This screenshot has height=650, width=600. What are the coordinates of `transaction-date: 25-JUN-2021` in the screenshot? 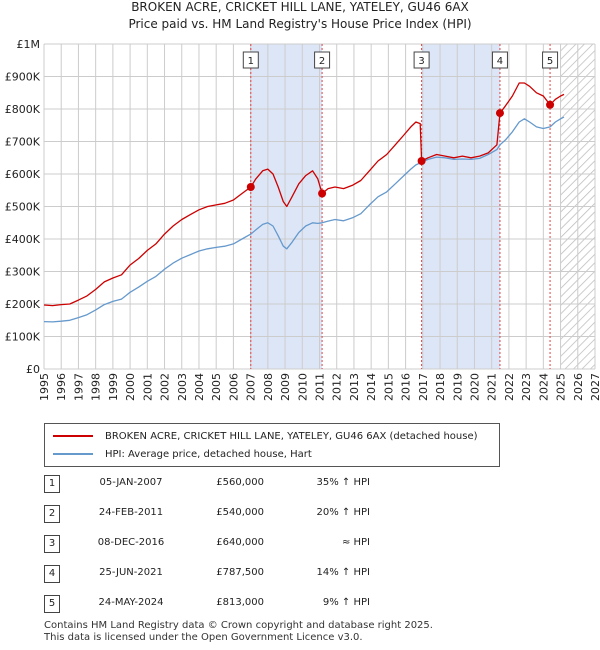 It's located at (131, 572).